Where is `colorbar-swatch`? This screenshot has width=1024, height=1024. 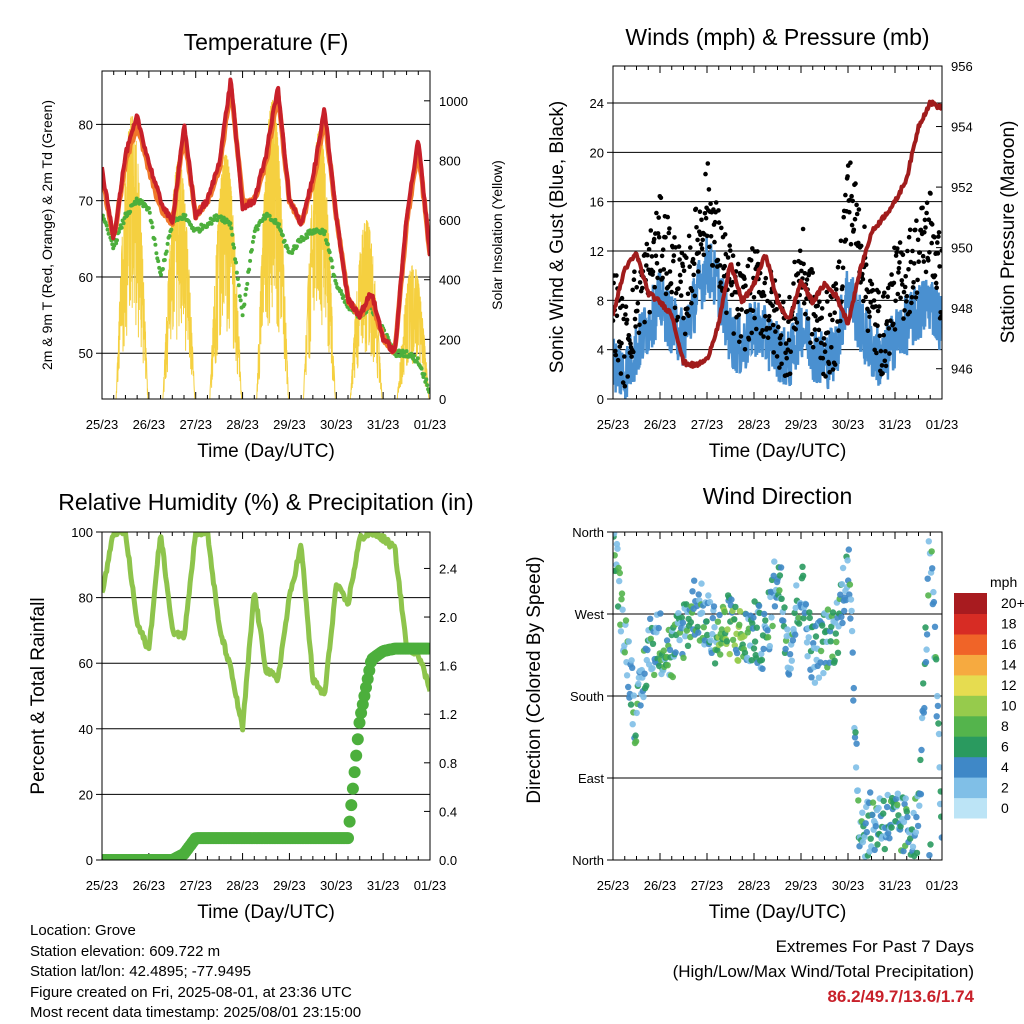
colorbar-swatch is located at coordinates (970, 603).